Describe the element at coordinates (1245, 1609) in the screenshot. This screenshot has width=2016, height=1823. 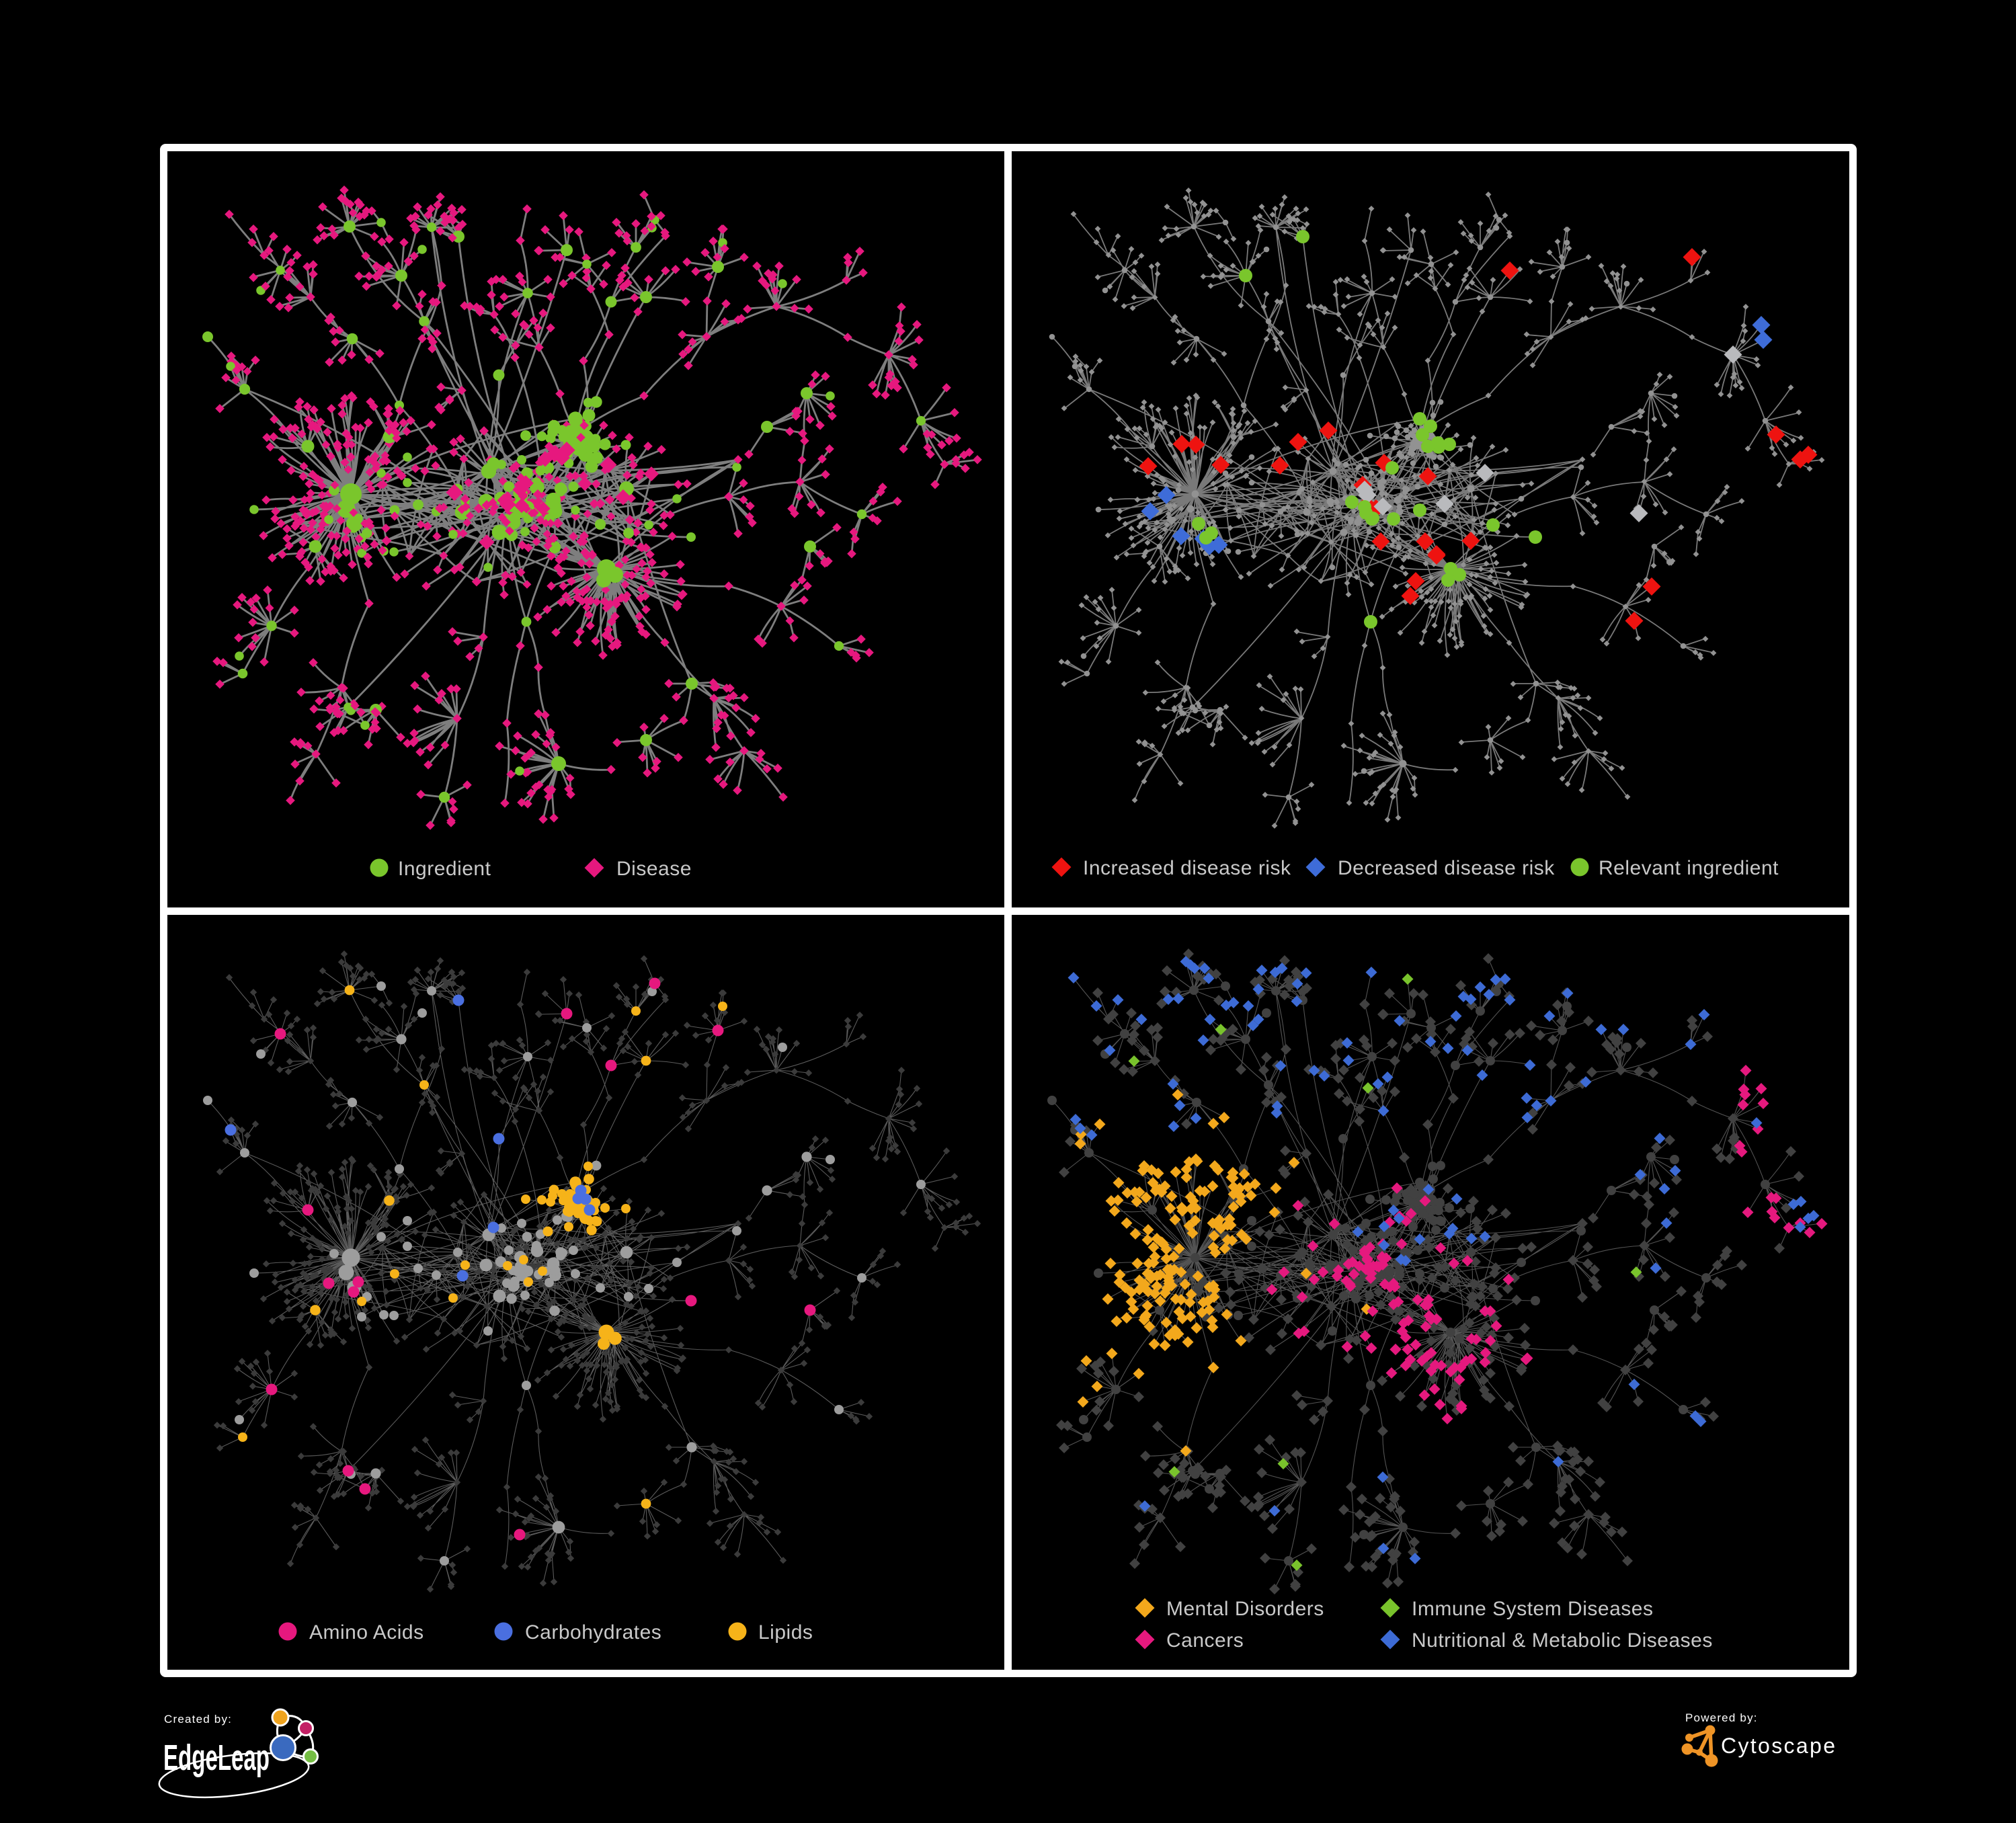
I see `svg-text: Mental Disorders` at that location.